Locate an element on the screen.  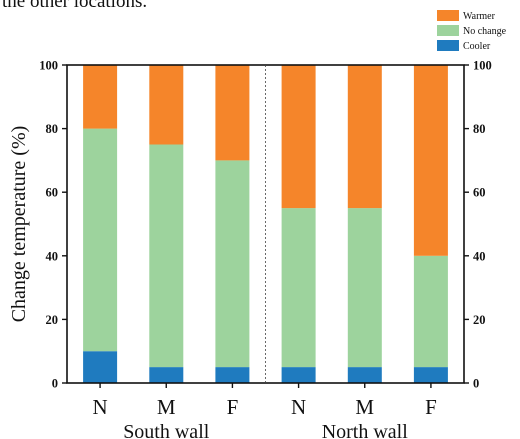
y-tick-label-left: 0 is located at coordinates (55, 384).